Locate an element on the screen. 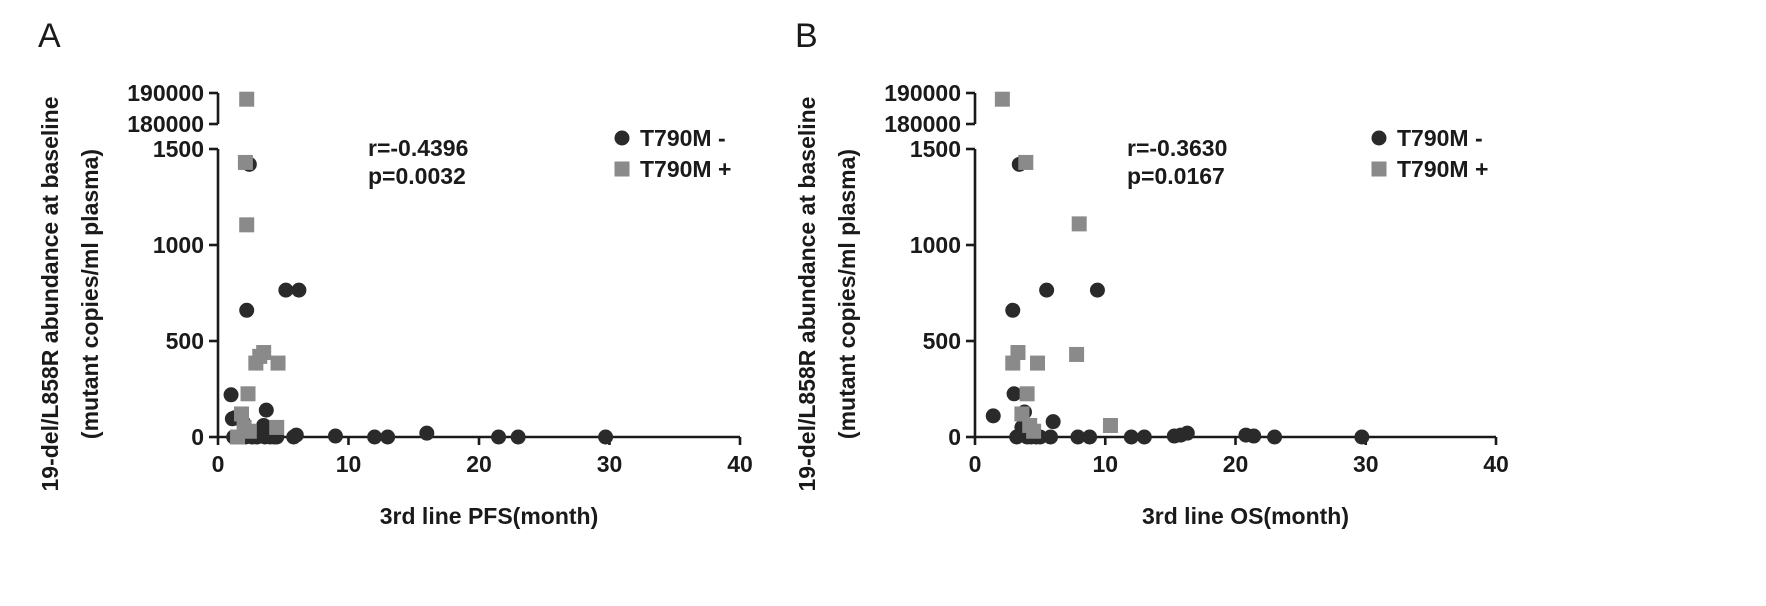 The image size is (1766, 606). panel-a-legend-label-t790m-plus: T790M + is located at coordinates (685, 169).